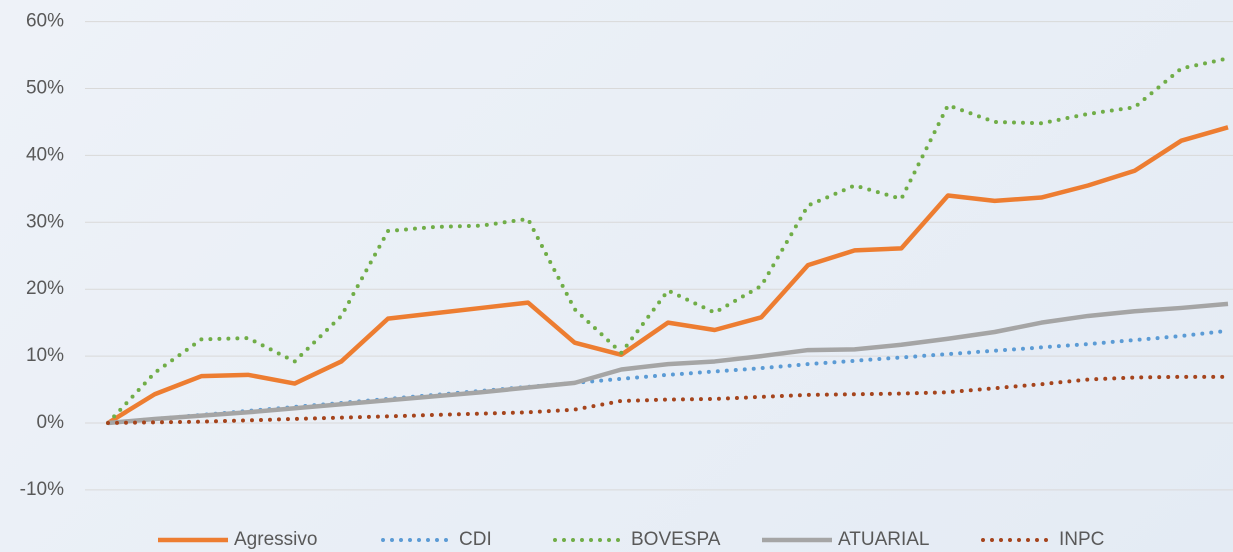  What do you see at coordinates (475, 539) in the screenshot?
I see `legend-label: CDI` at bounding box center [475, 539].